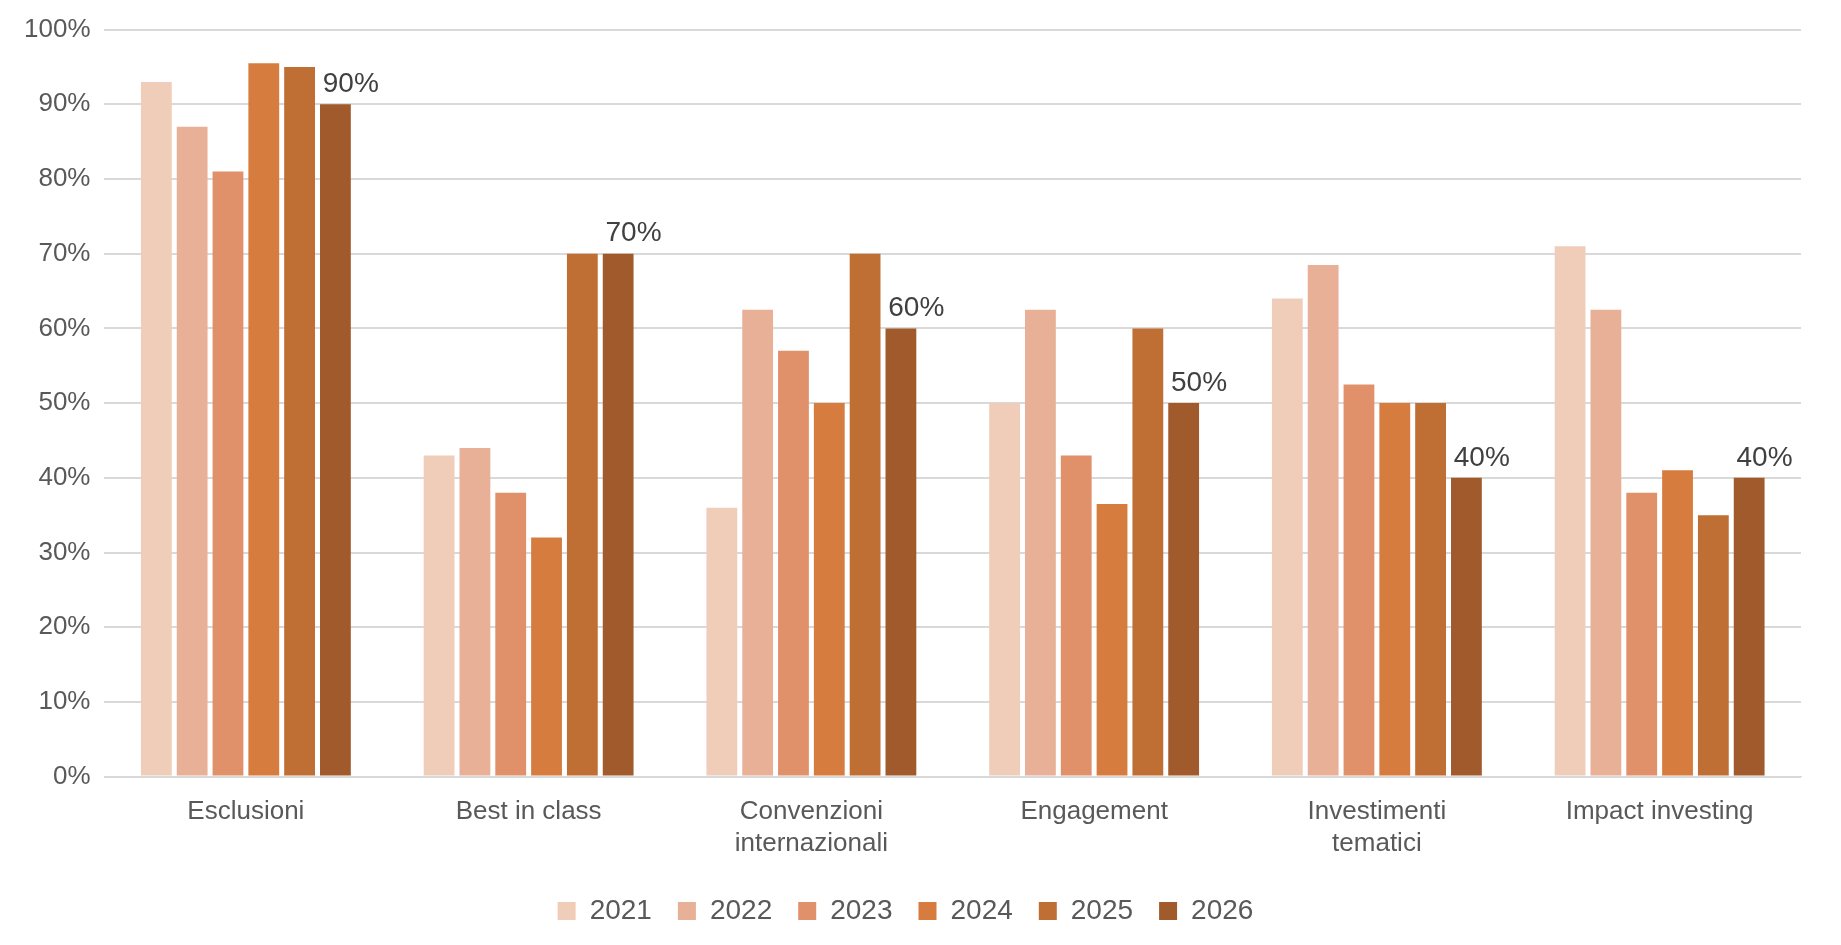 Image resolution: width=1841 pixels, height=945 pixels. What do you see at coordinates (741, 909) in the screenshot?
I see `legend-label: 2022` at bounding box center [741, 909].